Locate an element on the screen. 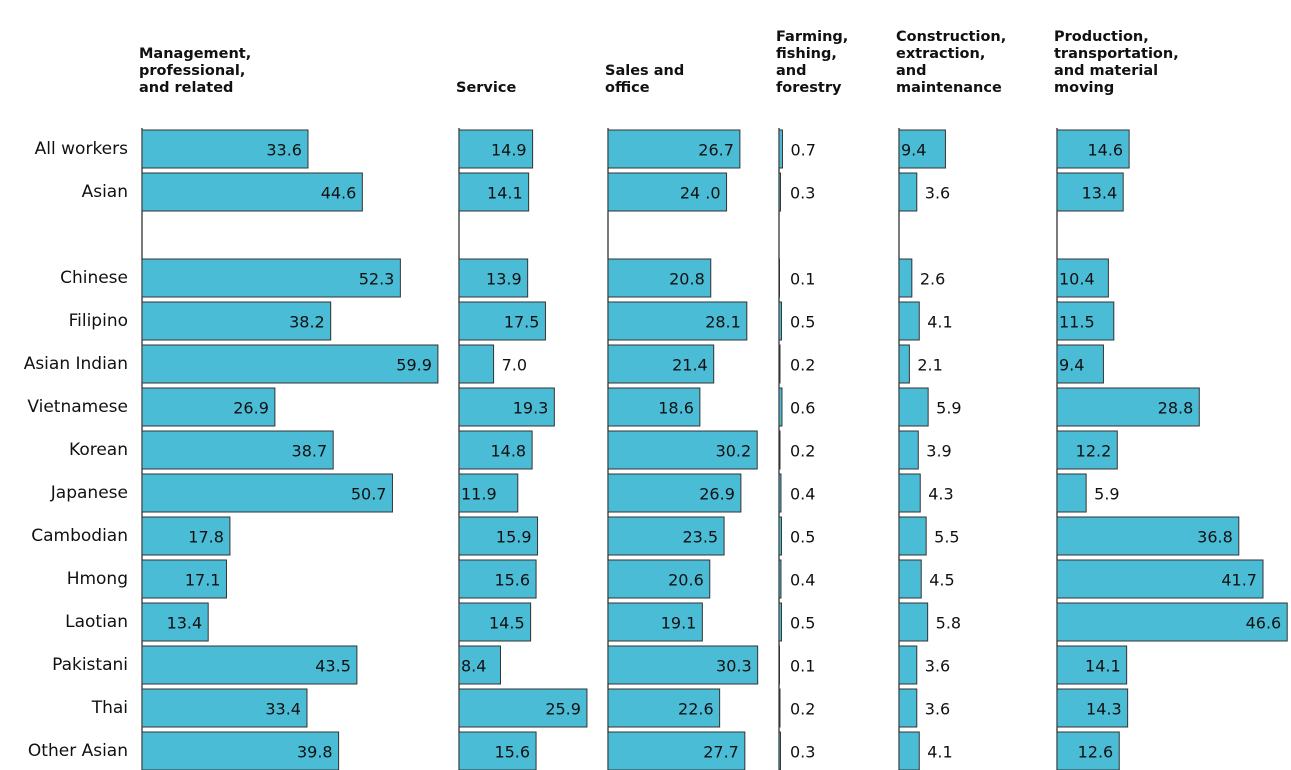  value-label: 14.9 is located at coordinates (509, 150).